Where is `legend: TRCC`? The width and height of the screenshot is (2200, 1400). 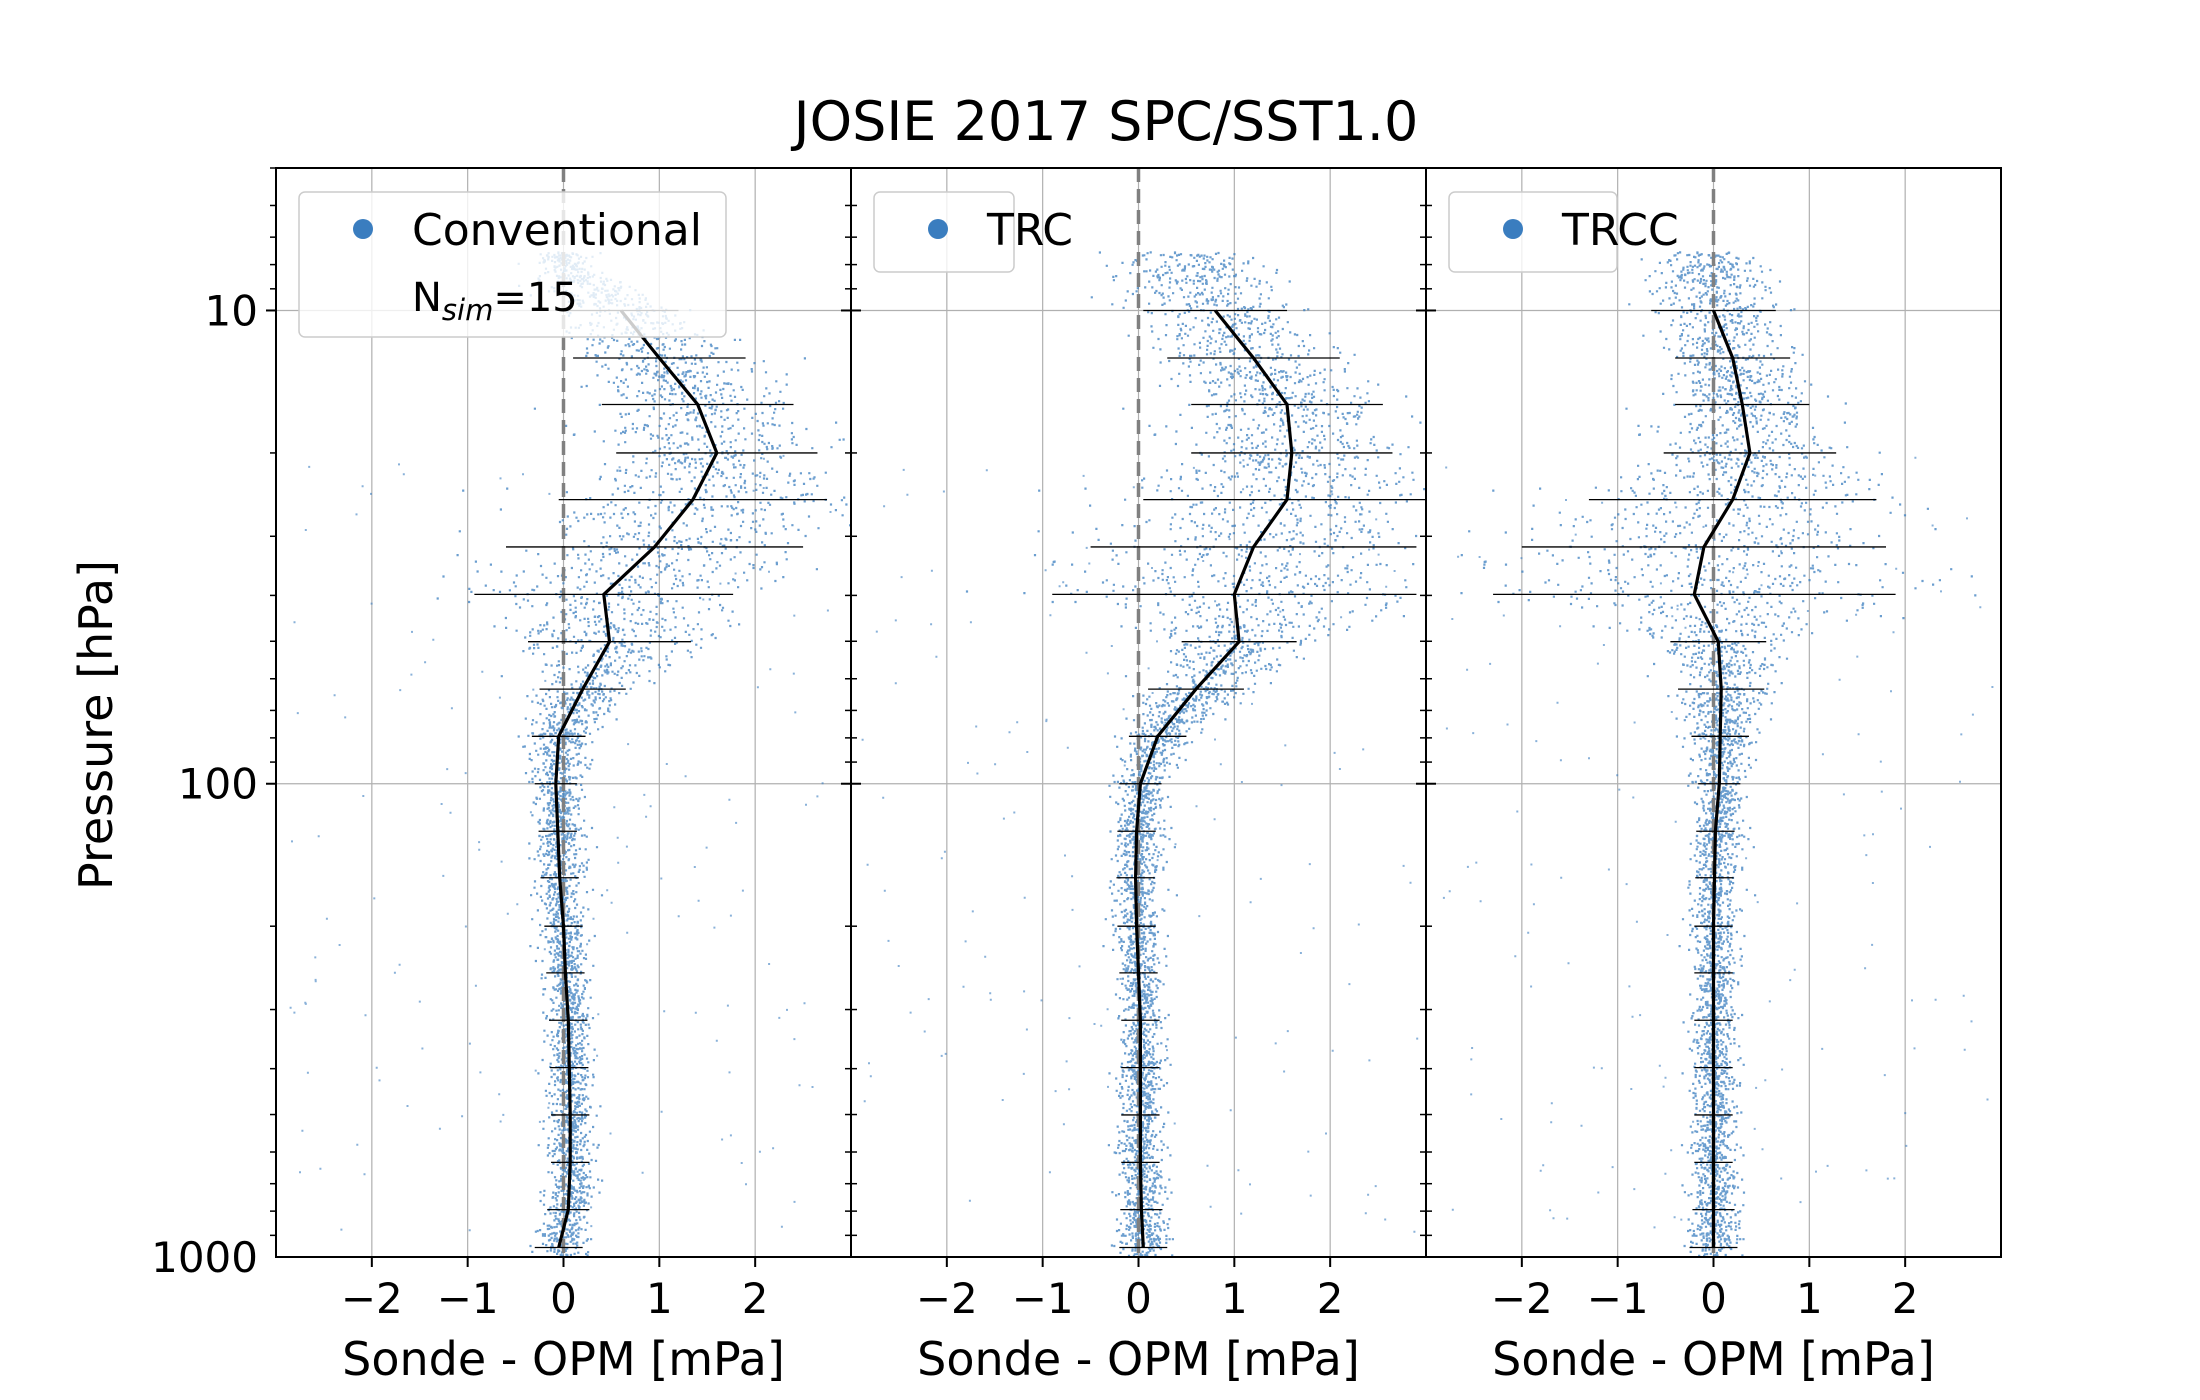
legend: TRCC is located at coordinates (1563, 232).